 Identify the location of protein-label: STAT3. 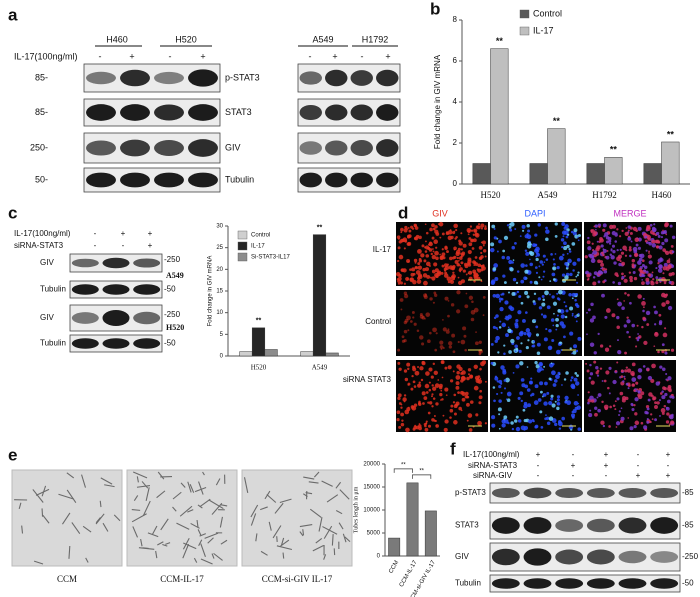
(238, 112).